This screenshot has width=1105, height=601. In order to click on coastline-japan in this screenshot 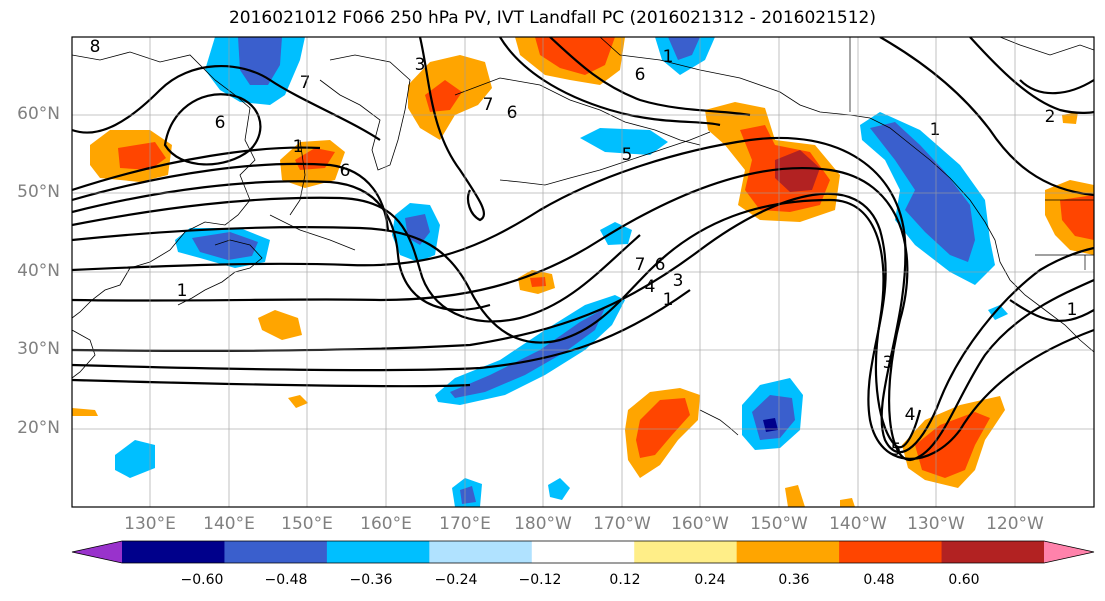, I will do `click(220, 272)`.